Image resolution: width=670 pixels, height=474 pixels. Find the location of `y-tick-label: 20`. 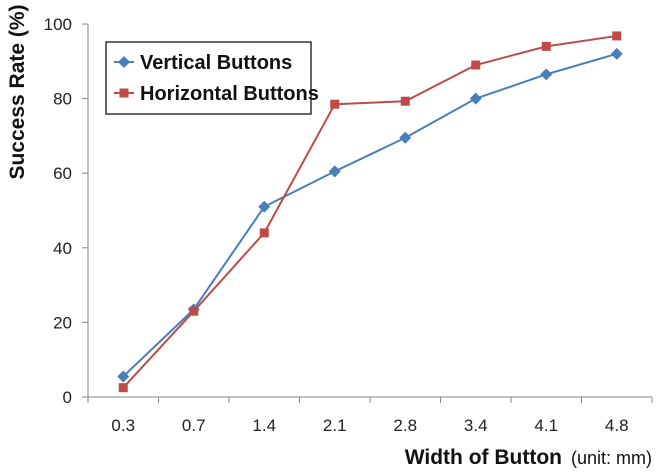

y-tick-label: 20 is located at coordinates (62, 322).